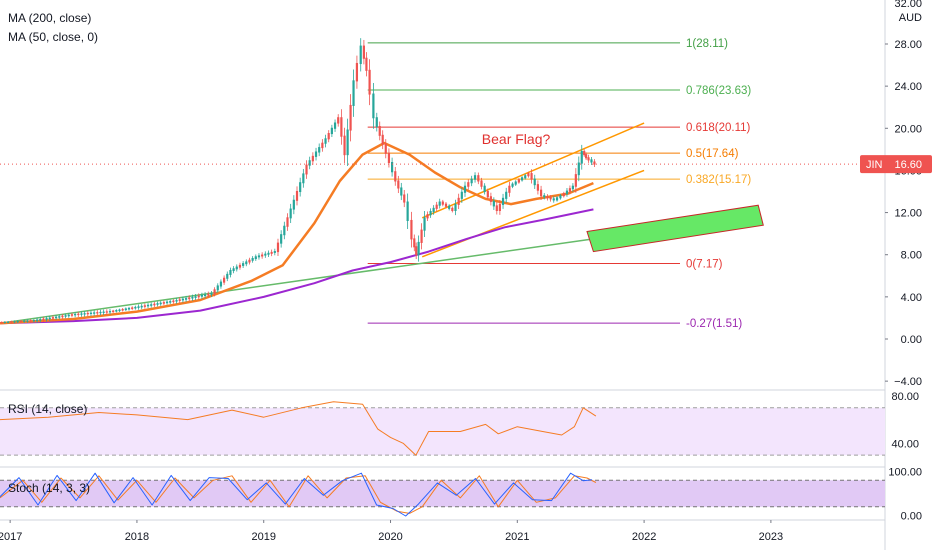 The image size is (932, 550). What do you see at coordinates (908, 129) in the screenshot?
I see `price-axis-label: 20.00` at bounding box center [908, 129].